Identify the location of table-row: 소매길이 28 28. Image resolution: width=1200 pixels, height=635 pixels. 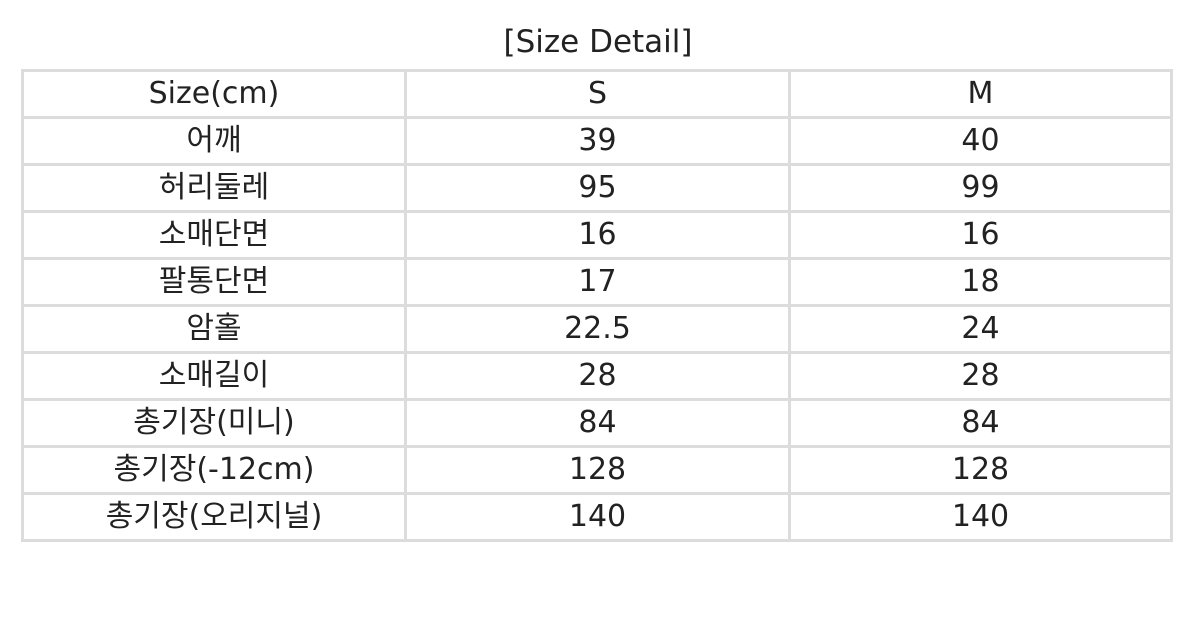
(597, 376).